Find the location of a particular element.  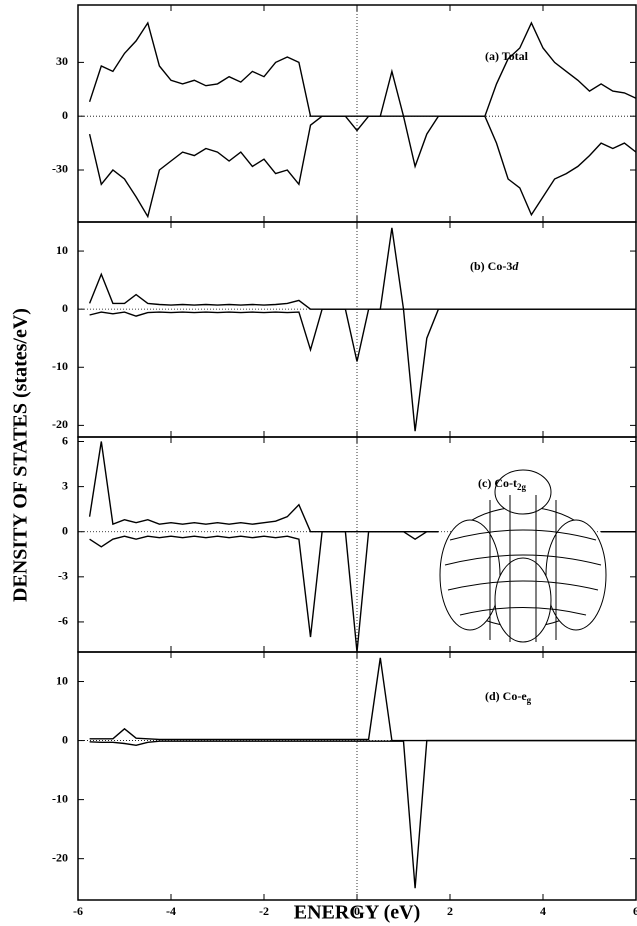

y-tick-label: -3 is located at coordinates (63, 576).